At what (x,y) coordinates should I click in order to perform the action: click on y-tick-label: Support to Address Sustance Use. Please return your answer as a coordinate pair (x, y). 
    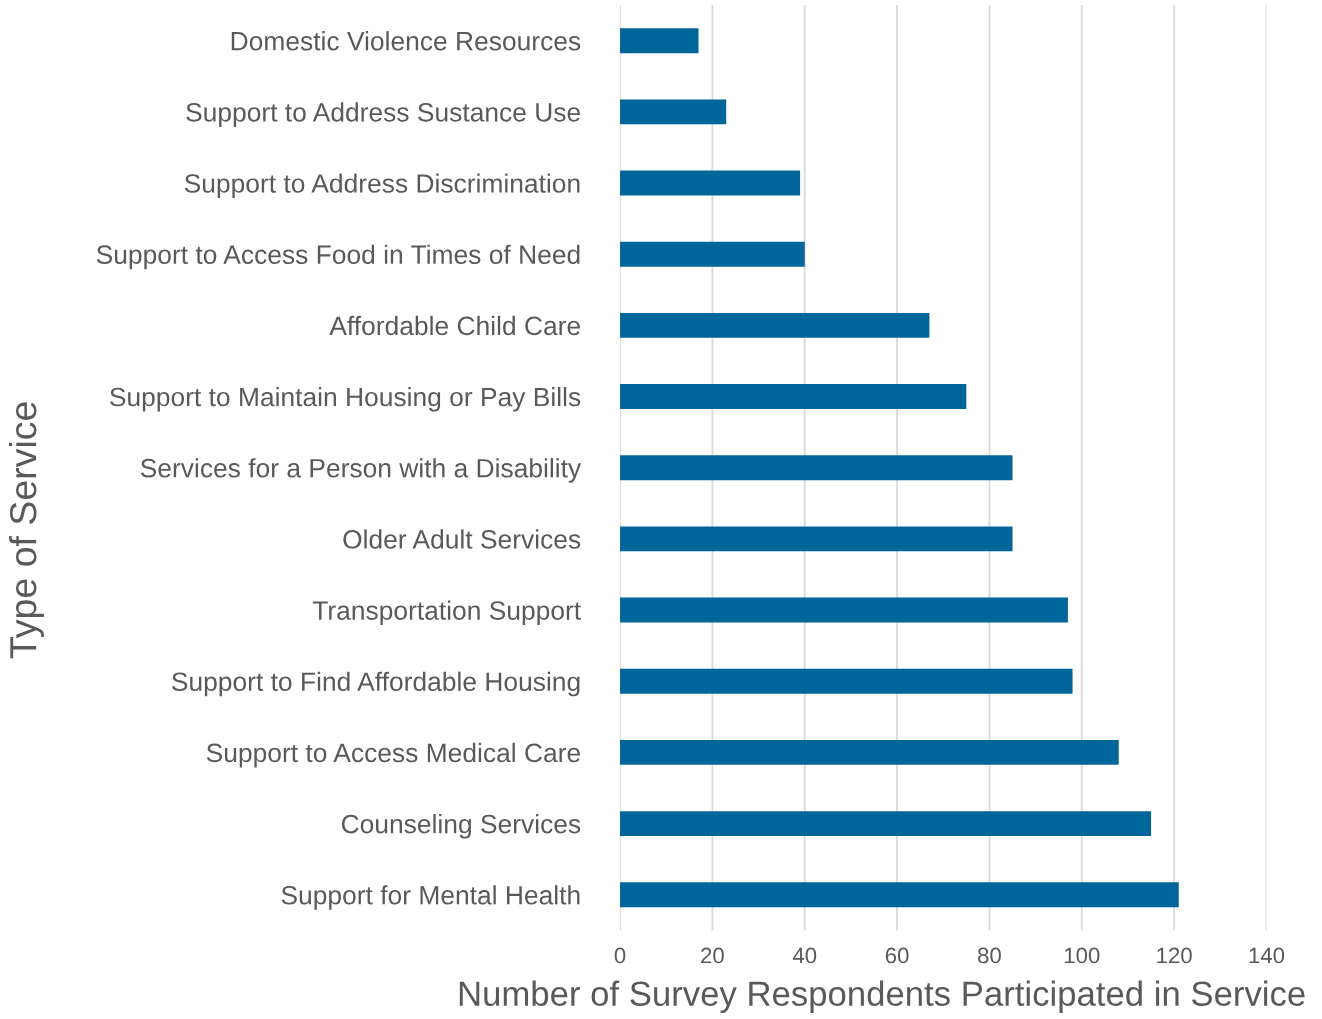
    Looking at the image, I should click on (383, 114).